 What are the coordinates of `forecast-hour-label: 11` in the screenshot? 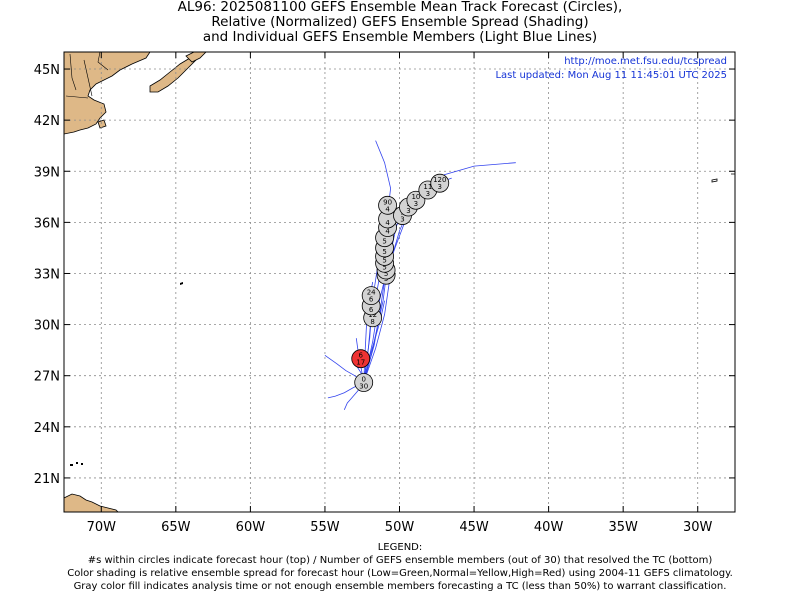 It's located at (427, 187).